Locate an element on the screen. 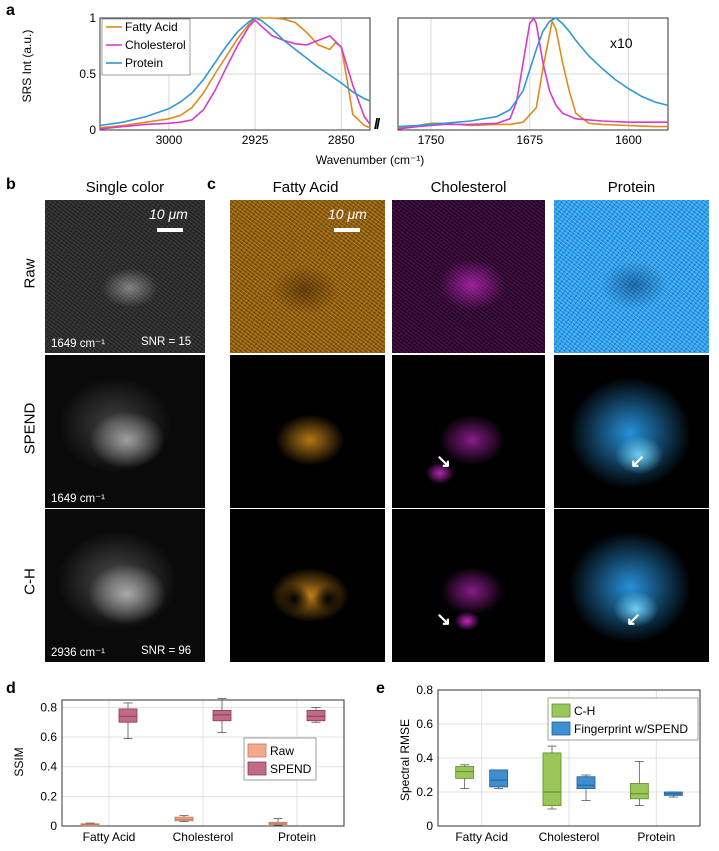 The width and height of the screenshot is (719, 851). legend-label: Protein is located at coordinates (144, 63).